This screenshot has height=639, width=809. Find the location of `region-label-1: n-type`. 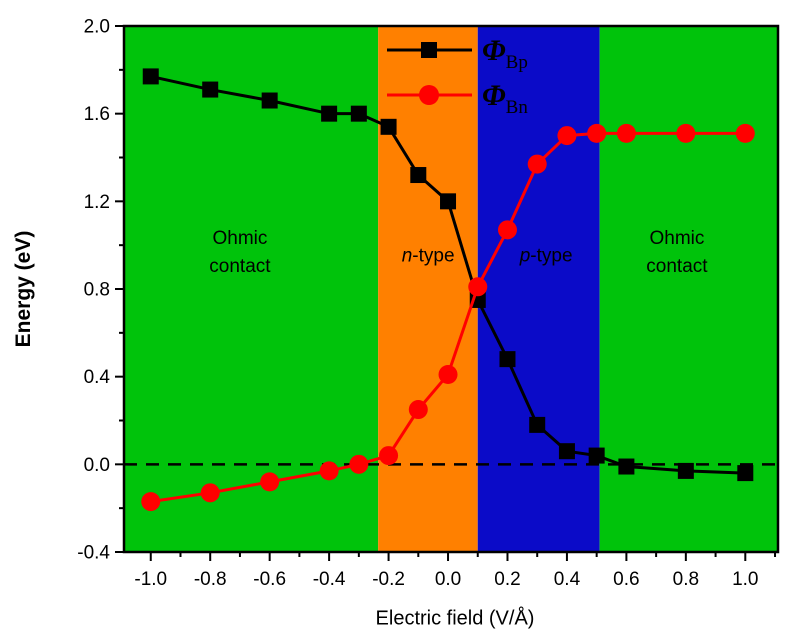

region-label-1: n-type is located at coordinates (428, 256).